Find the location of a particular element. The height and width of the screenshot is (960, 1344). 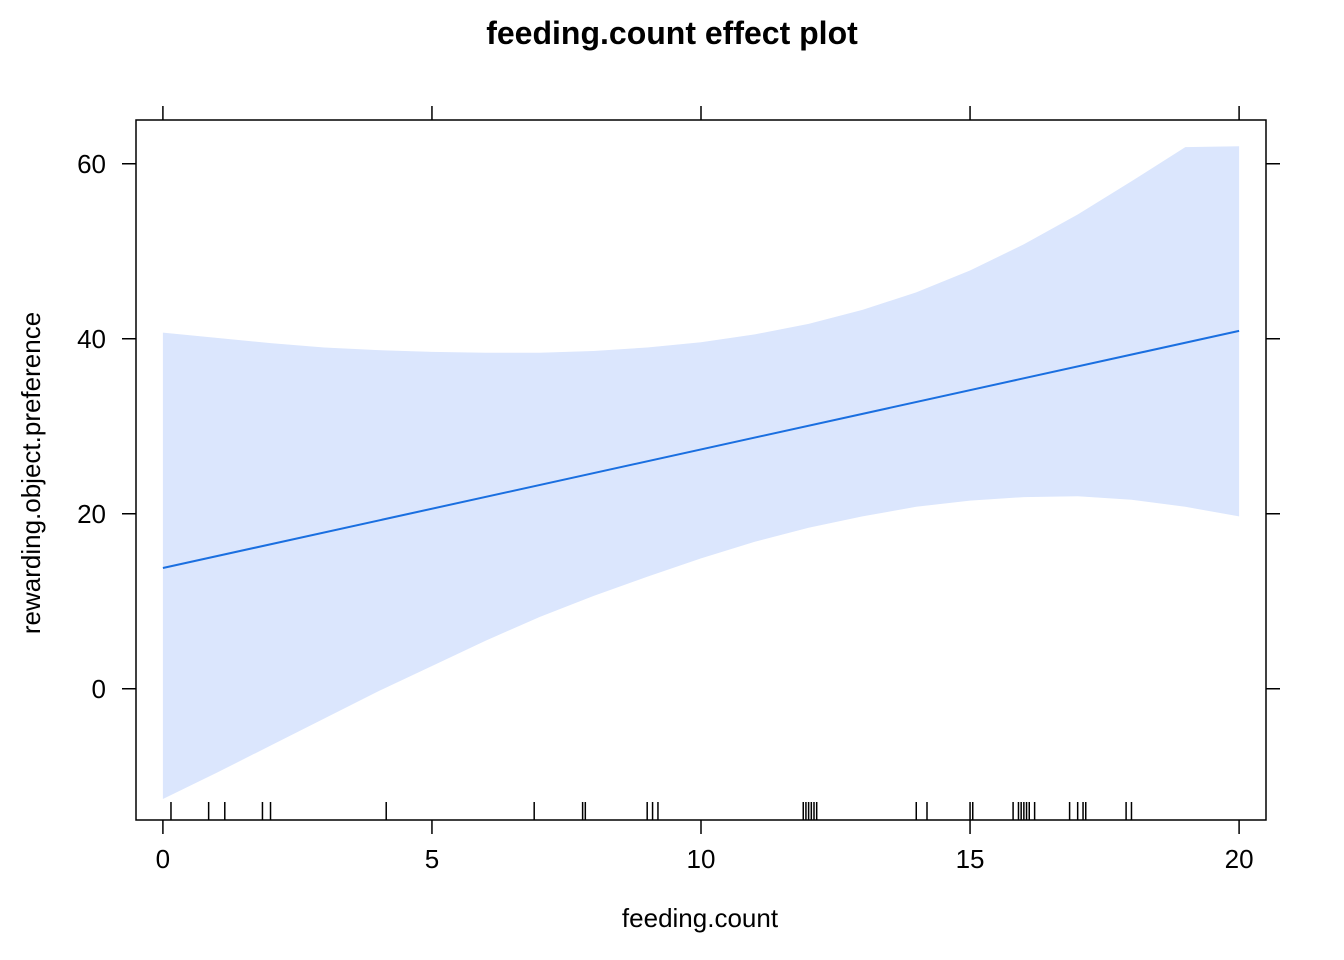

y-tick-label: 0 is located at coordinates (99, 689).